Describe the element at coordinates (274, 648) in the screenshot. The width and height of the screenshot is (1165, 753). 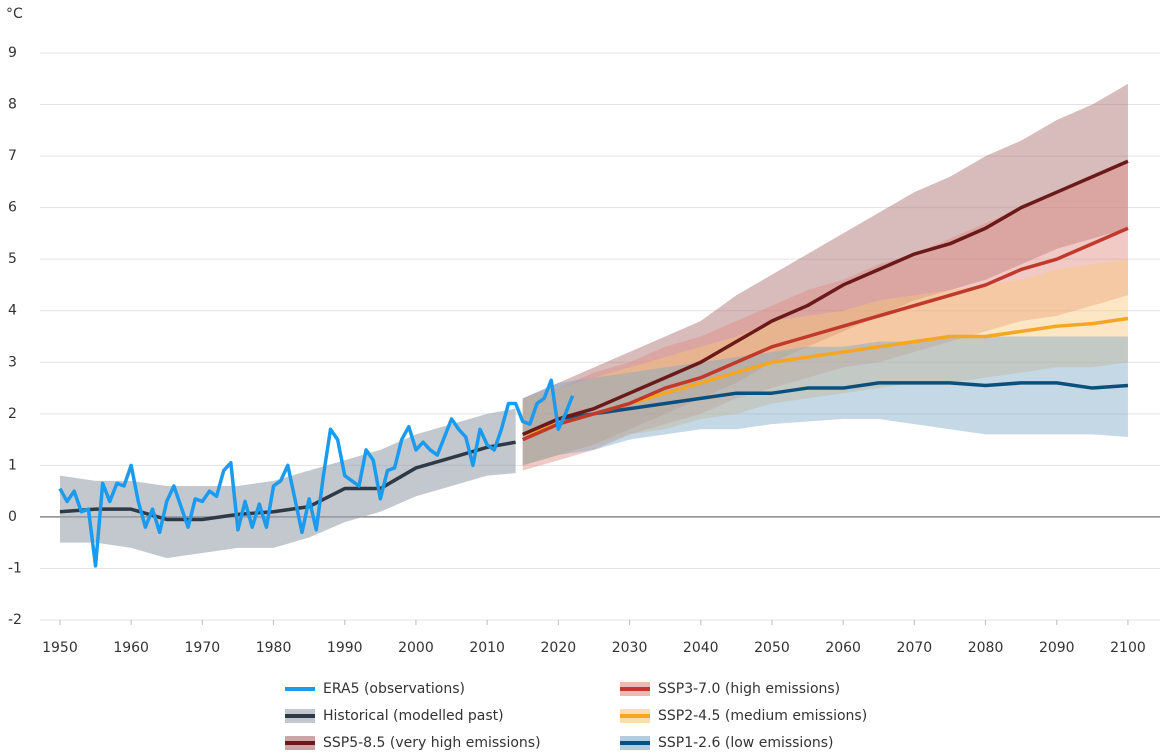
I see `x-tick-label: 1980` at that location.